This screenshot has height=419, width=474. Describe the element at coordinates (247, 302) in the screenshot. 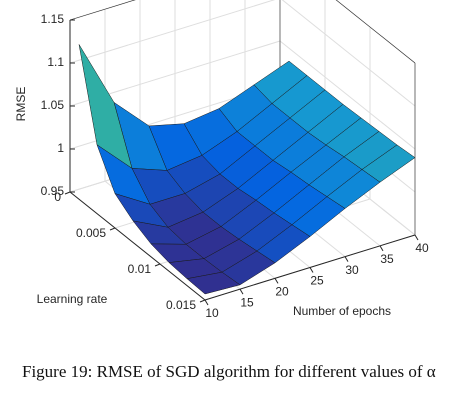

I see `x-tick-label: 15` at that location.